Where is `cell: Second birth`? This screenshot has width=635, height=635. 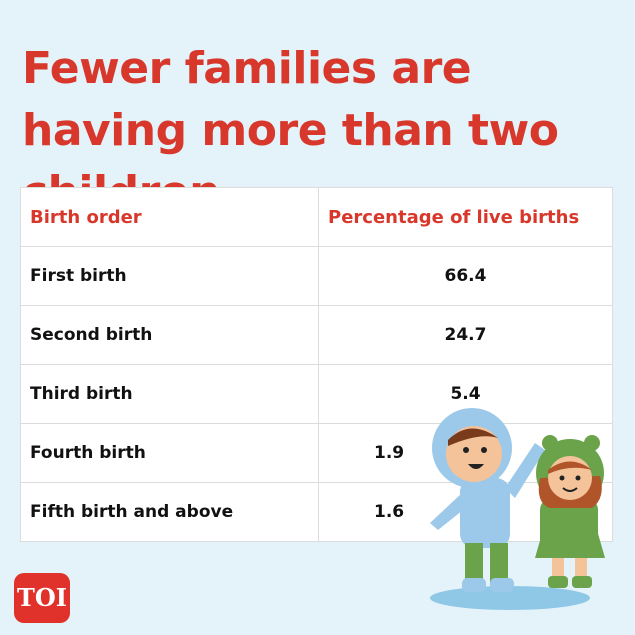 cell: Second birth is located at coordinates (169, 335).